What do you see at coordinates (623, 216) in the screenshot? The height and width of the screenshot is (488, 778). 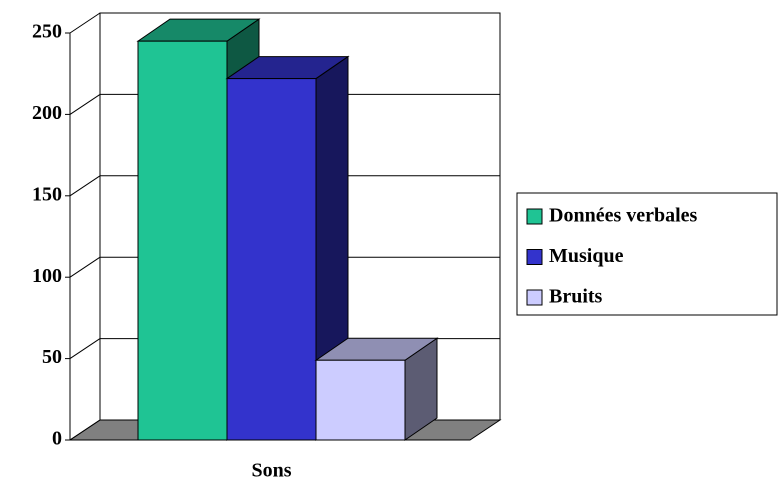 I see `legend-label: Données verbales` at bounding box center [623, 216].